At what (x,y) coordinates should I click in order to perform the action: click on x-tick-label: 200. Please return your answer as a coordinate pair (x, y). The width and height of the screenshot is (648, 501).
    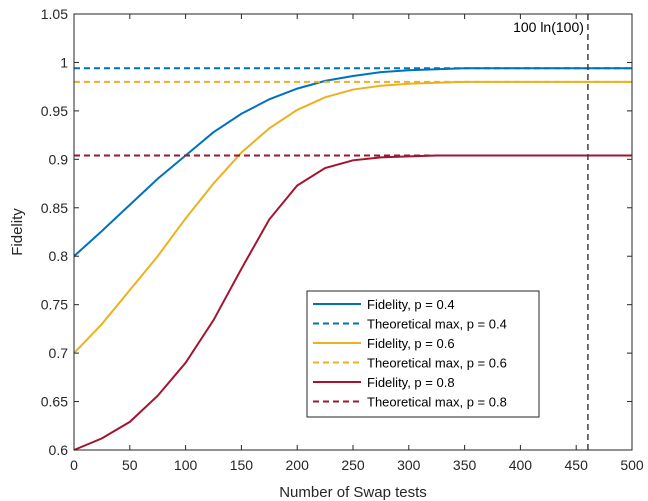
    Looking at the image, I should click on (298, 465).